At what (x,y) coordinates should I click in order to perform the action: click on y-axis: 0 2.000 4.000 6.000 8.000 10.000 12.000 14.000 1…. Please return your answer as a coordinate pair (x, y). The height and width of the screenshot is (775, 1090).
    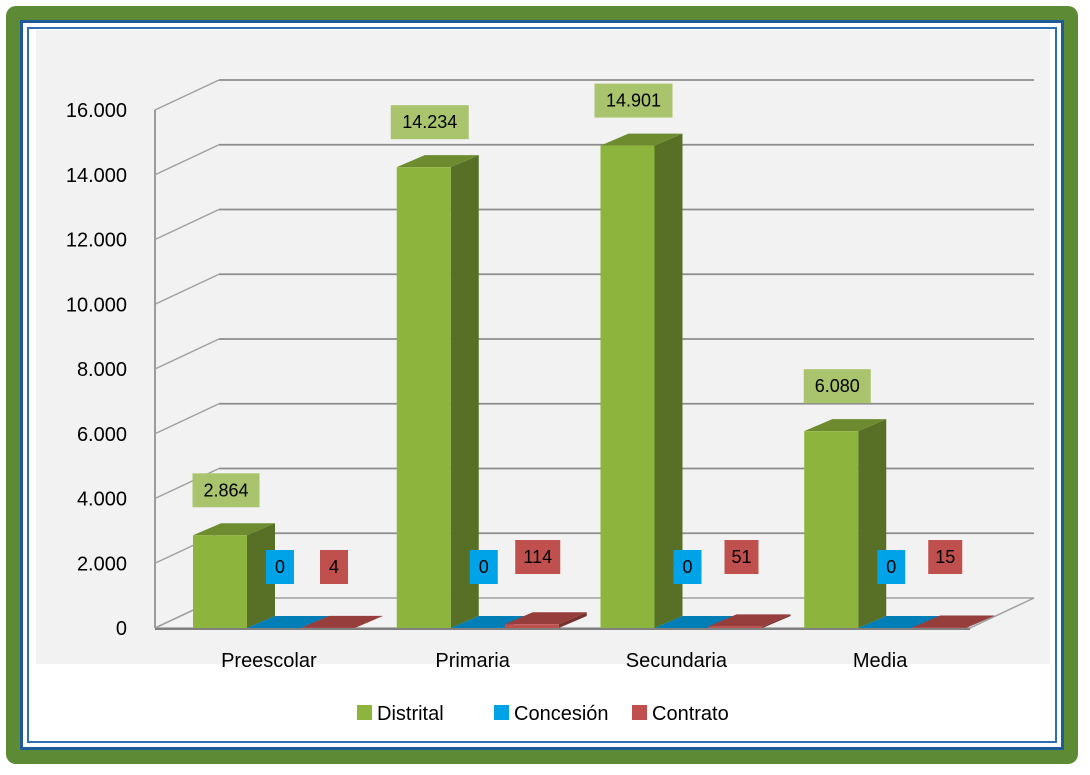
    Looking at the image, I should click on (96, 370).